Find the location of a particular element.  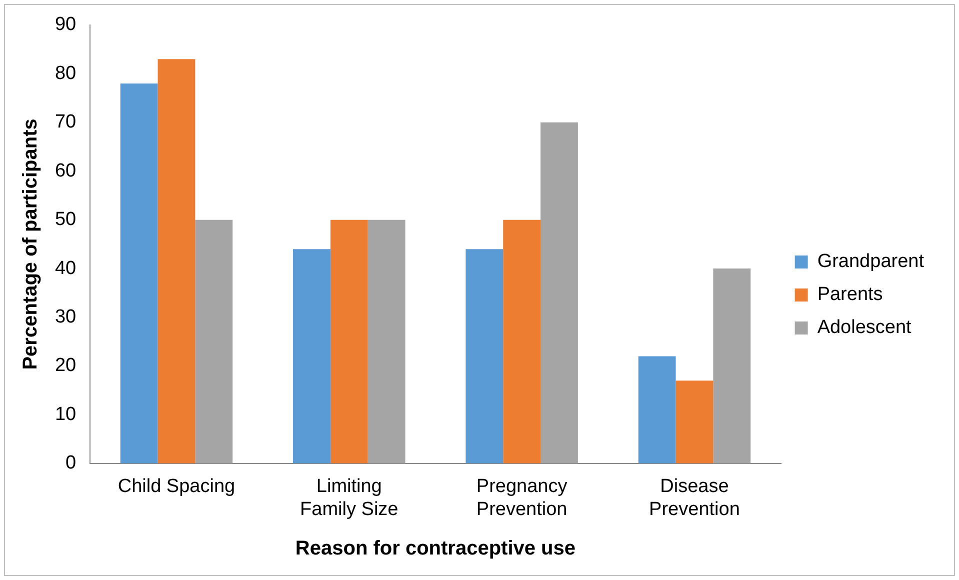

y-tick-label: 20 is located at coordinates (65, 365).